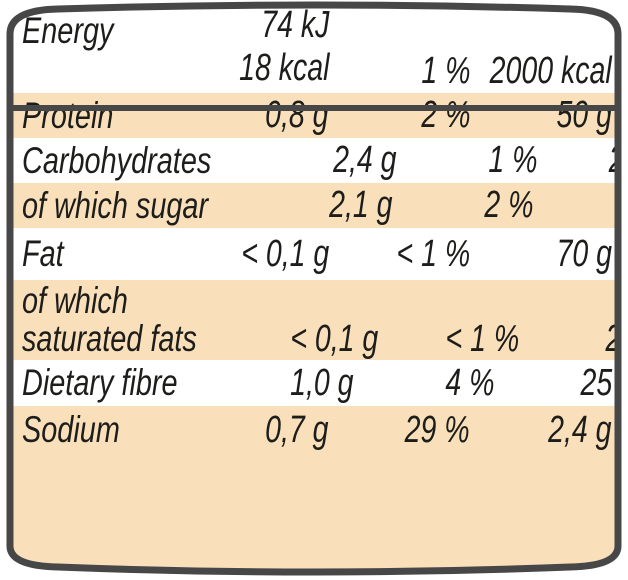  I want to click on row-label: Dietary fibre, so click(100, 382).